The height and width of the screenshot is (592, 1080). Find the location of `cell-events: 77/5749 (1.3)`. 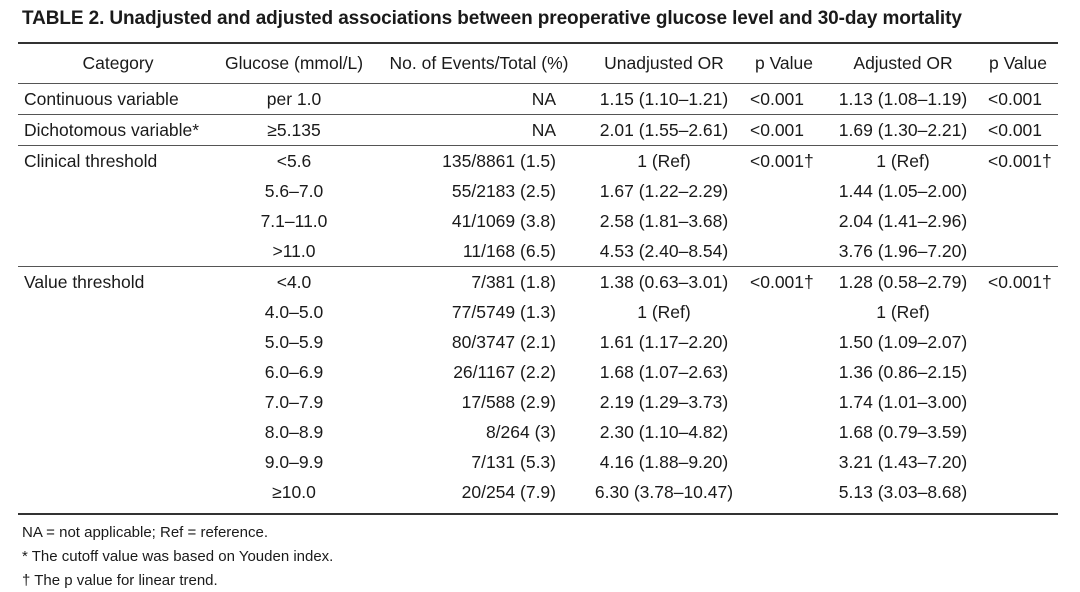

cell-events: 77/5749 (1.3) is located at coordinates (503, 311).